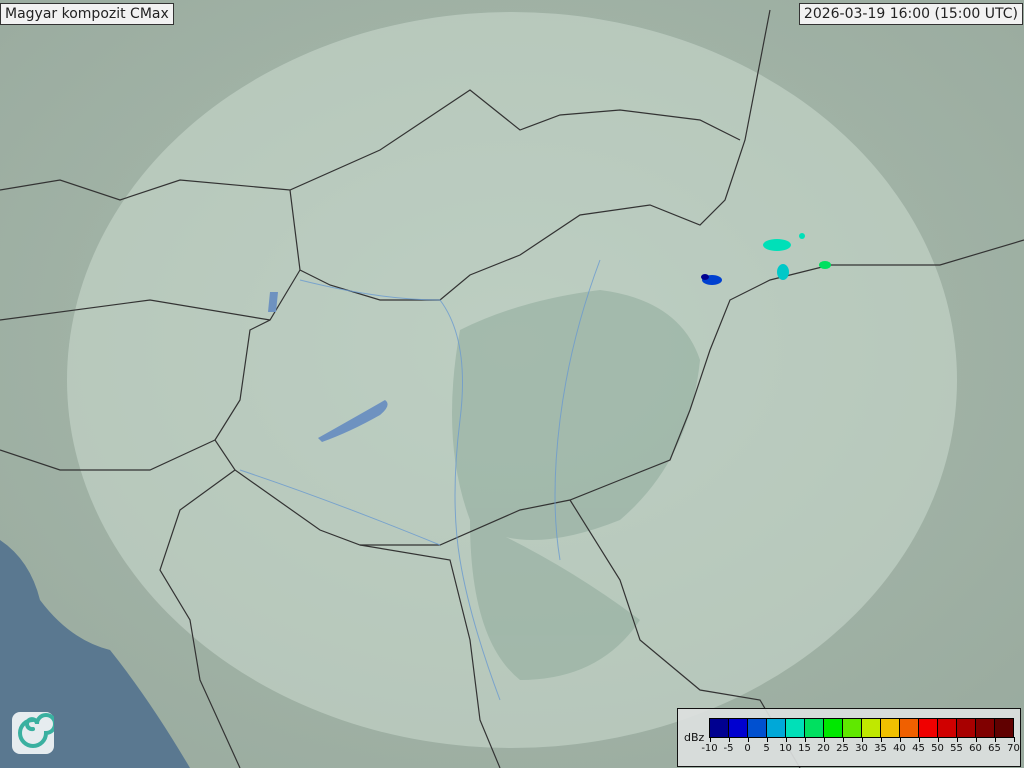  Describe the element at coordinates (747, 748) in the screenshot. I see `tick-label: 0` at that location.